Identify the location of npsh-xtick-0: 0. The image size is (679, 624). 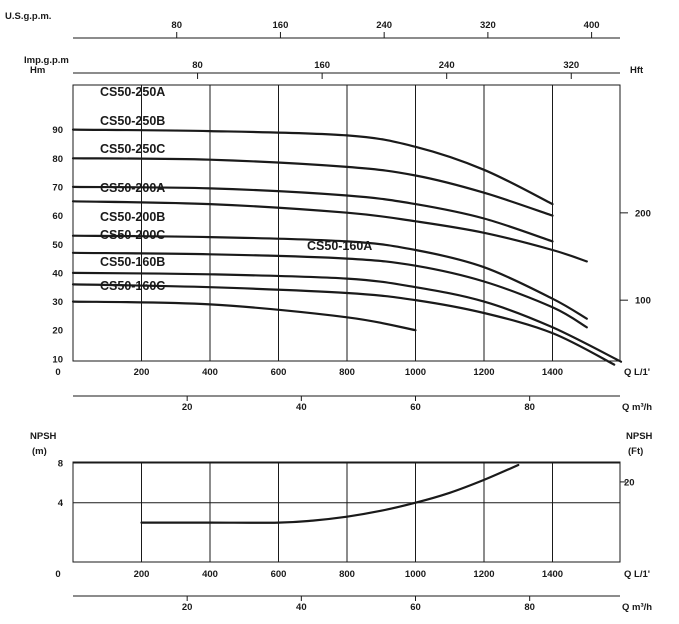
(57, 574).